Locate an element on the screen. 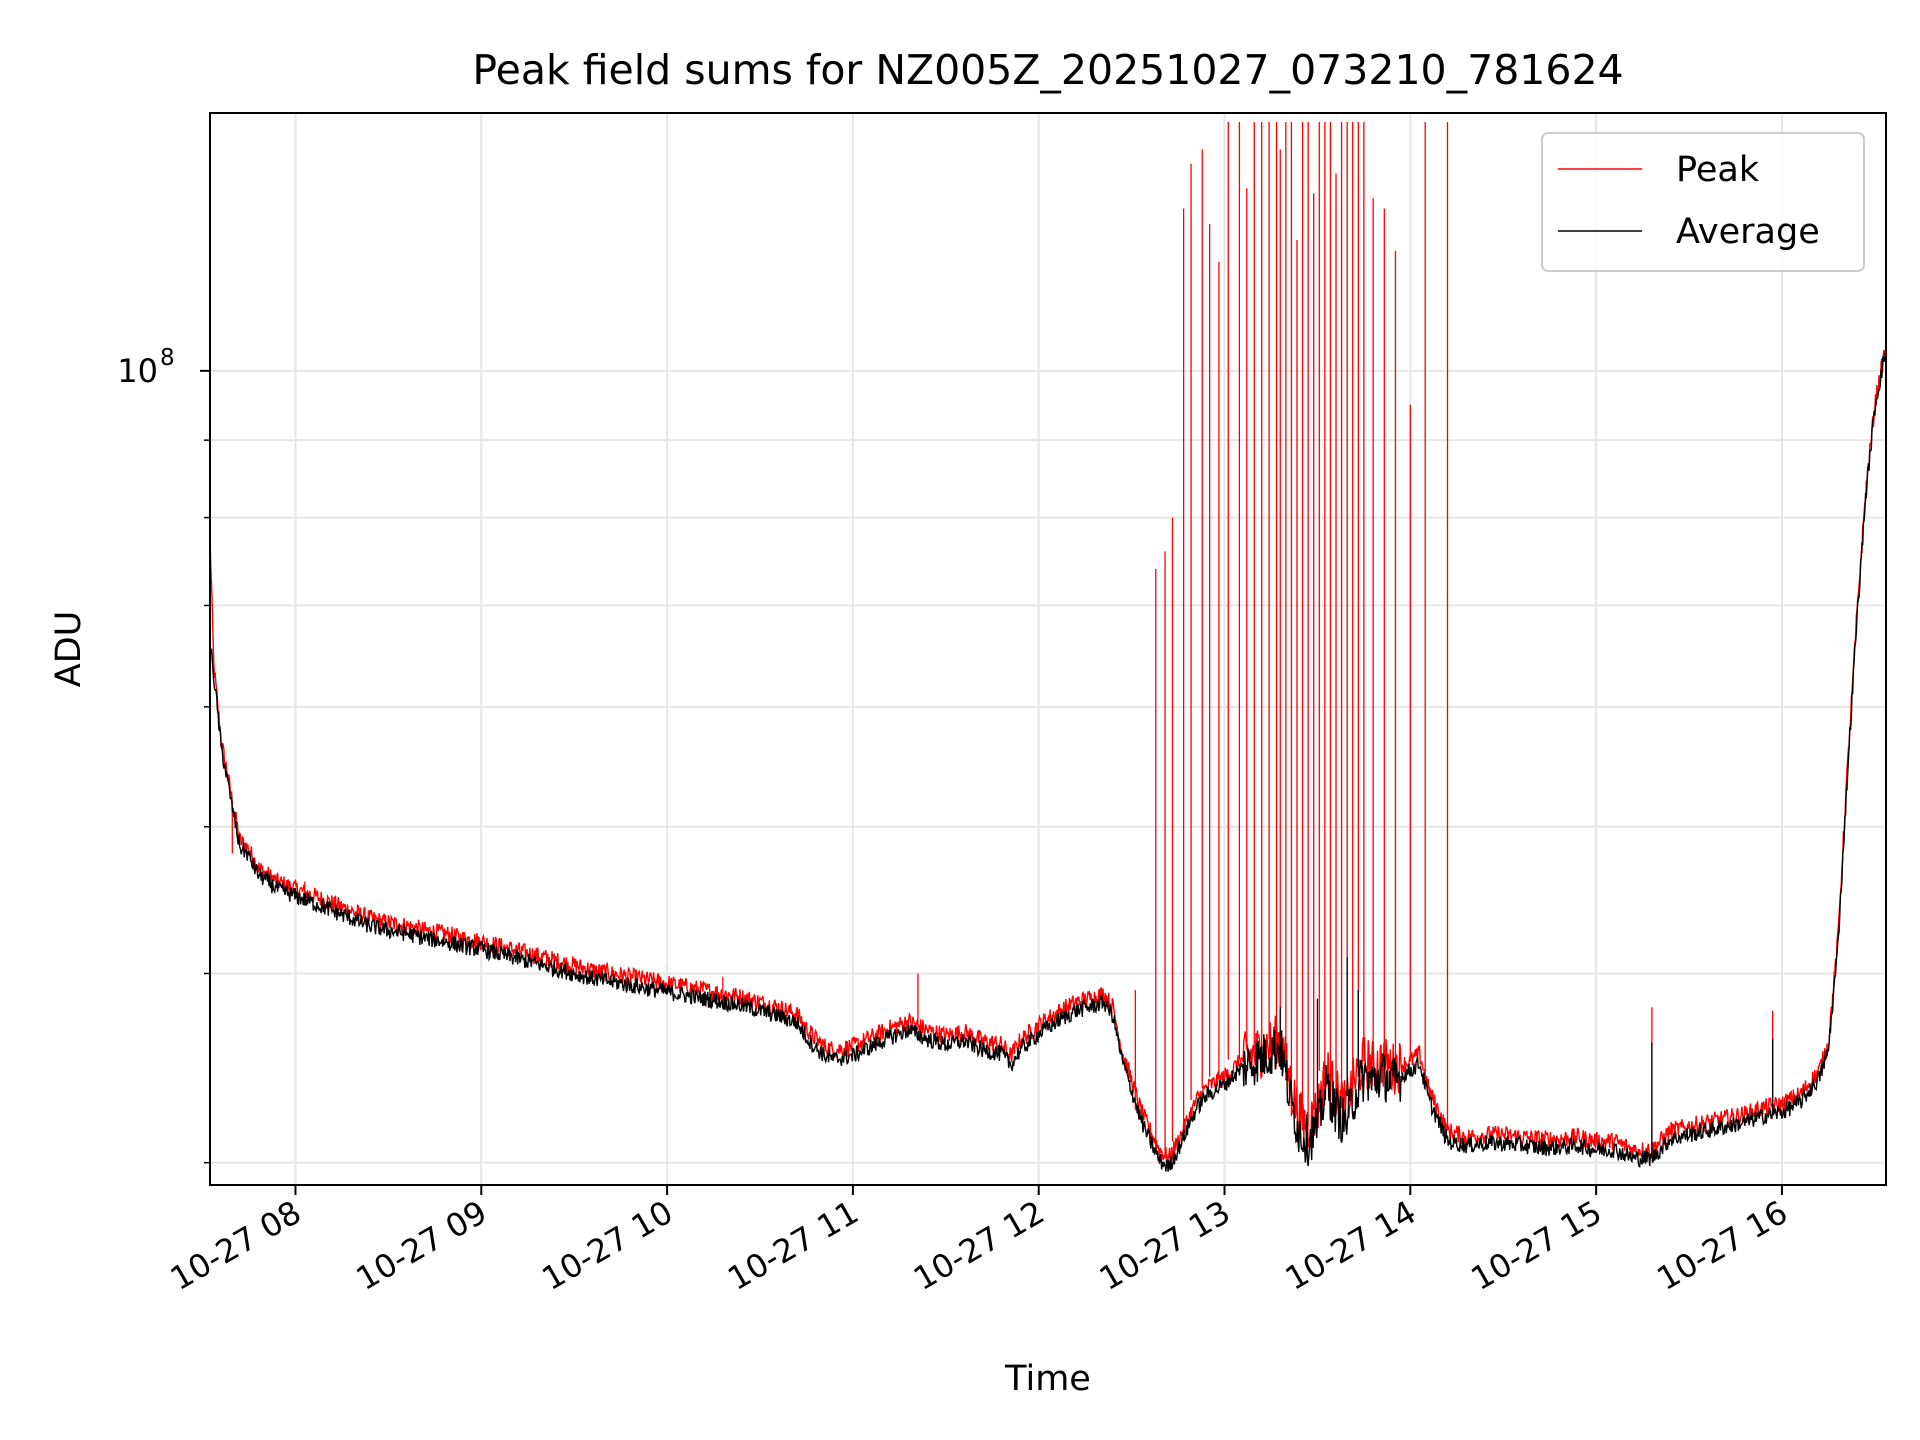  y-tick-label: 10 is located at coordinates (137, 371).